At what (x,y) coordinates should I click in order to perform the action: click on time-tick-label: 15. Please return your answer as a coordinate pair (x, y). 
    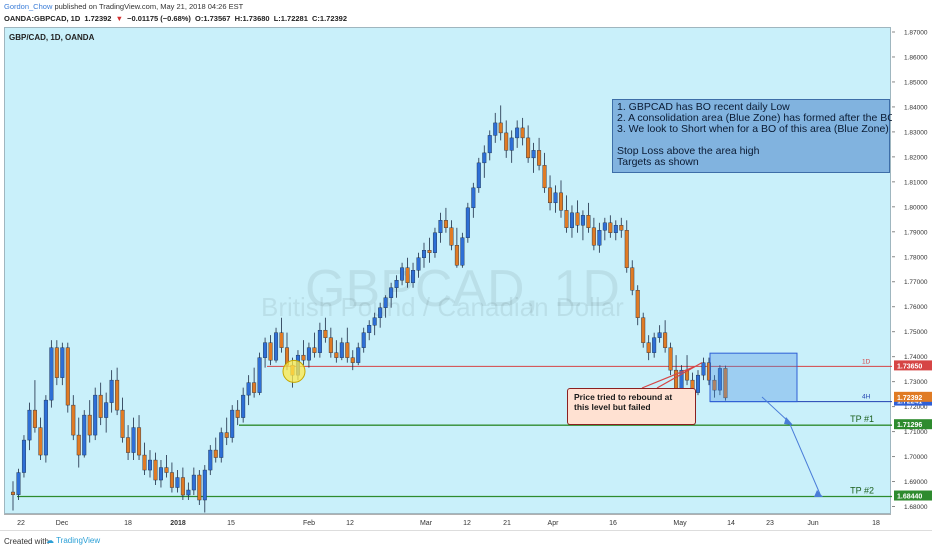
    Looking at the image, I should click on (231, 523).